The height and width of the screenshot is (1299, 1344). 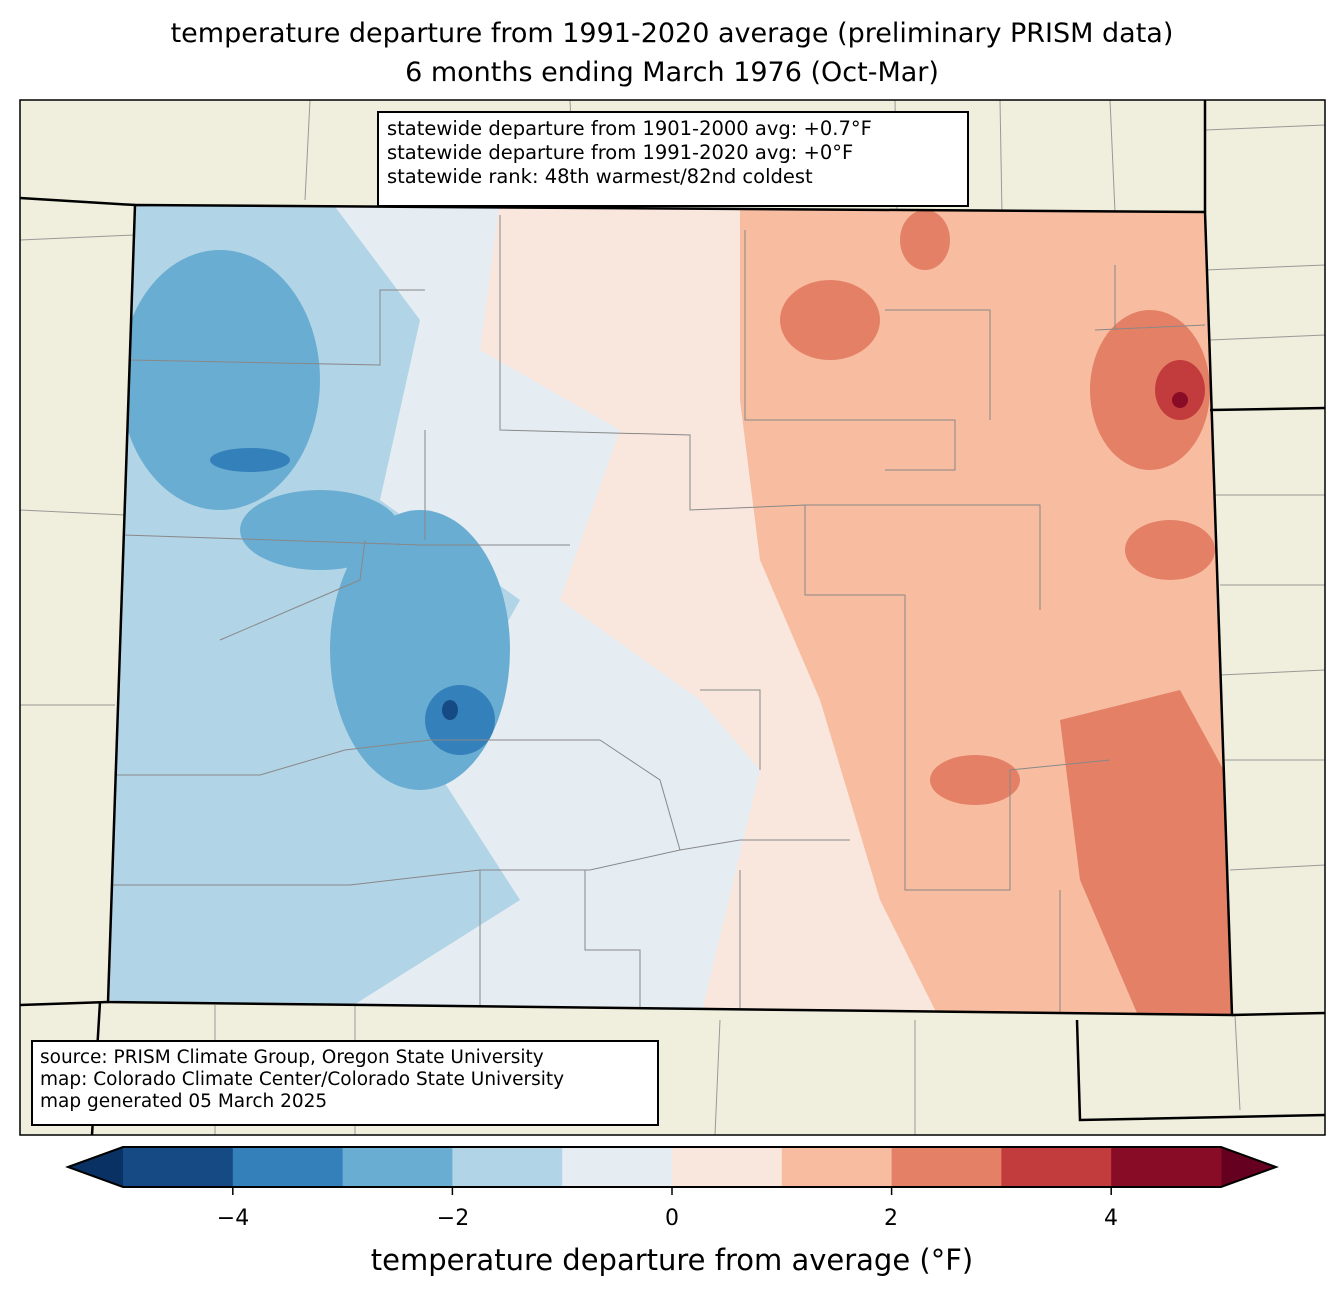 I want to click on colorbar-tick-label: 2, so click(x=891, y=1218).